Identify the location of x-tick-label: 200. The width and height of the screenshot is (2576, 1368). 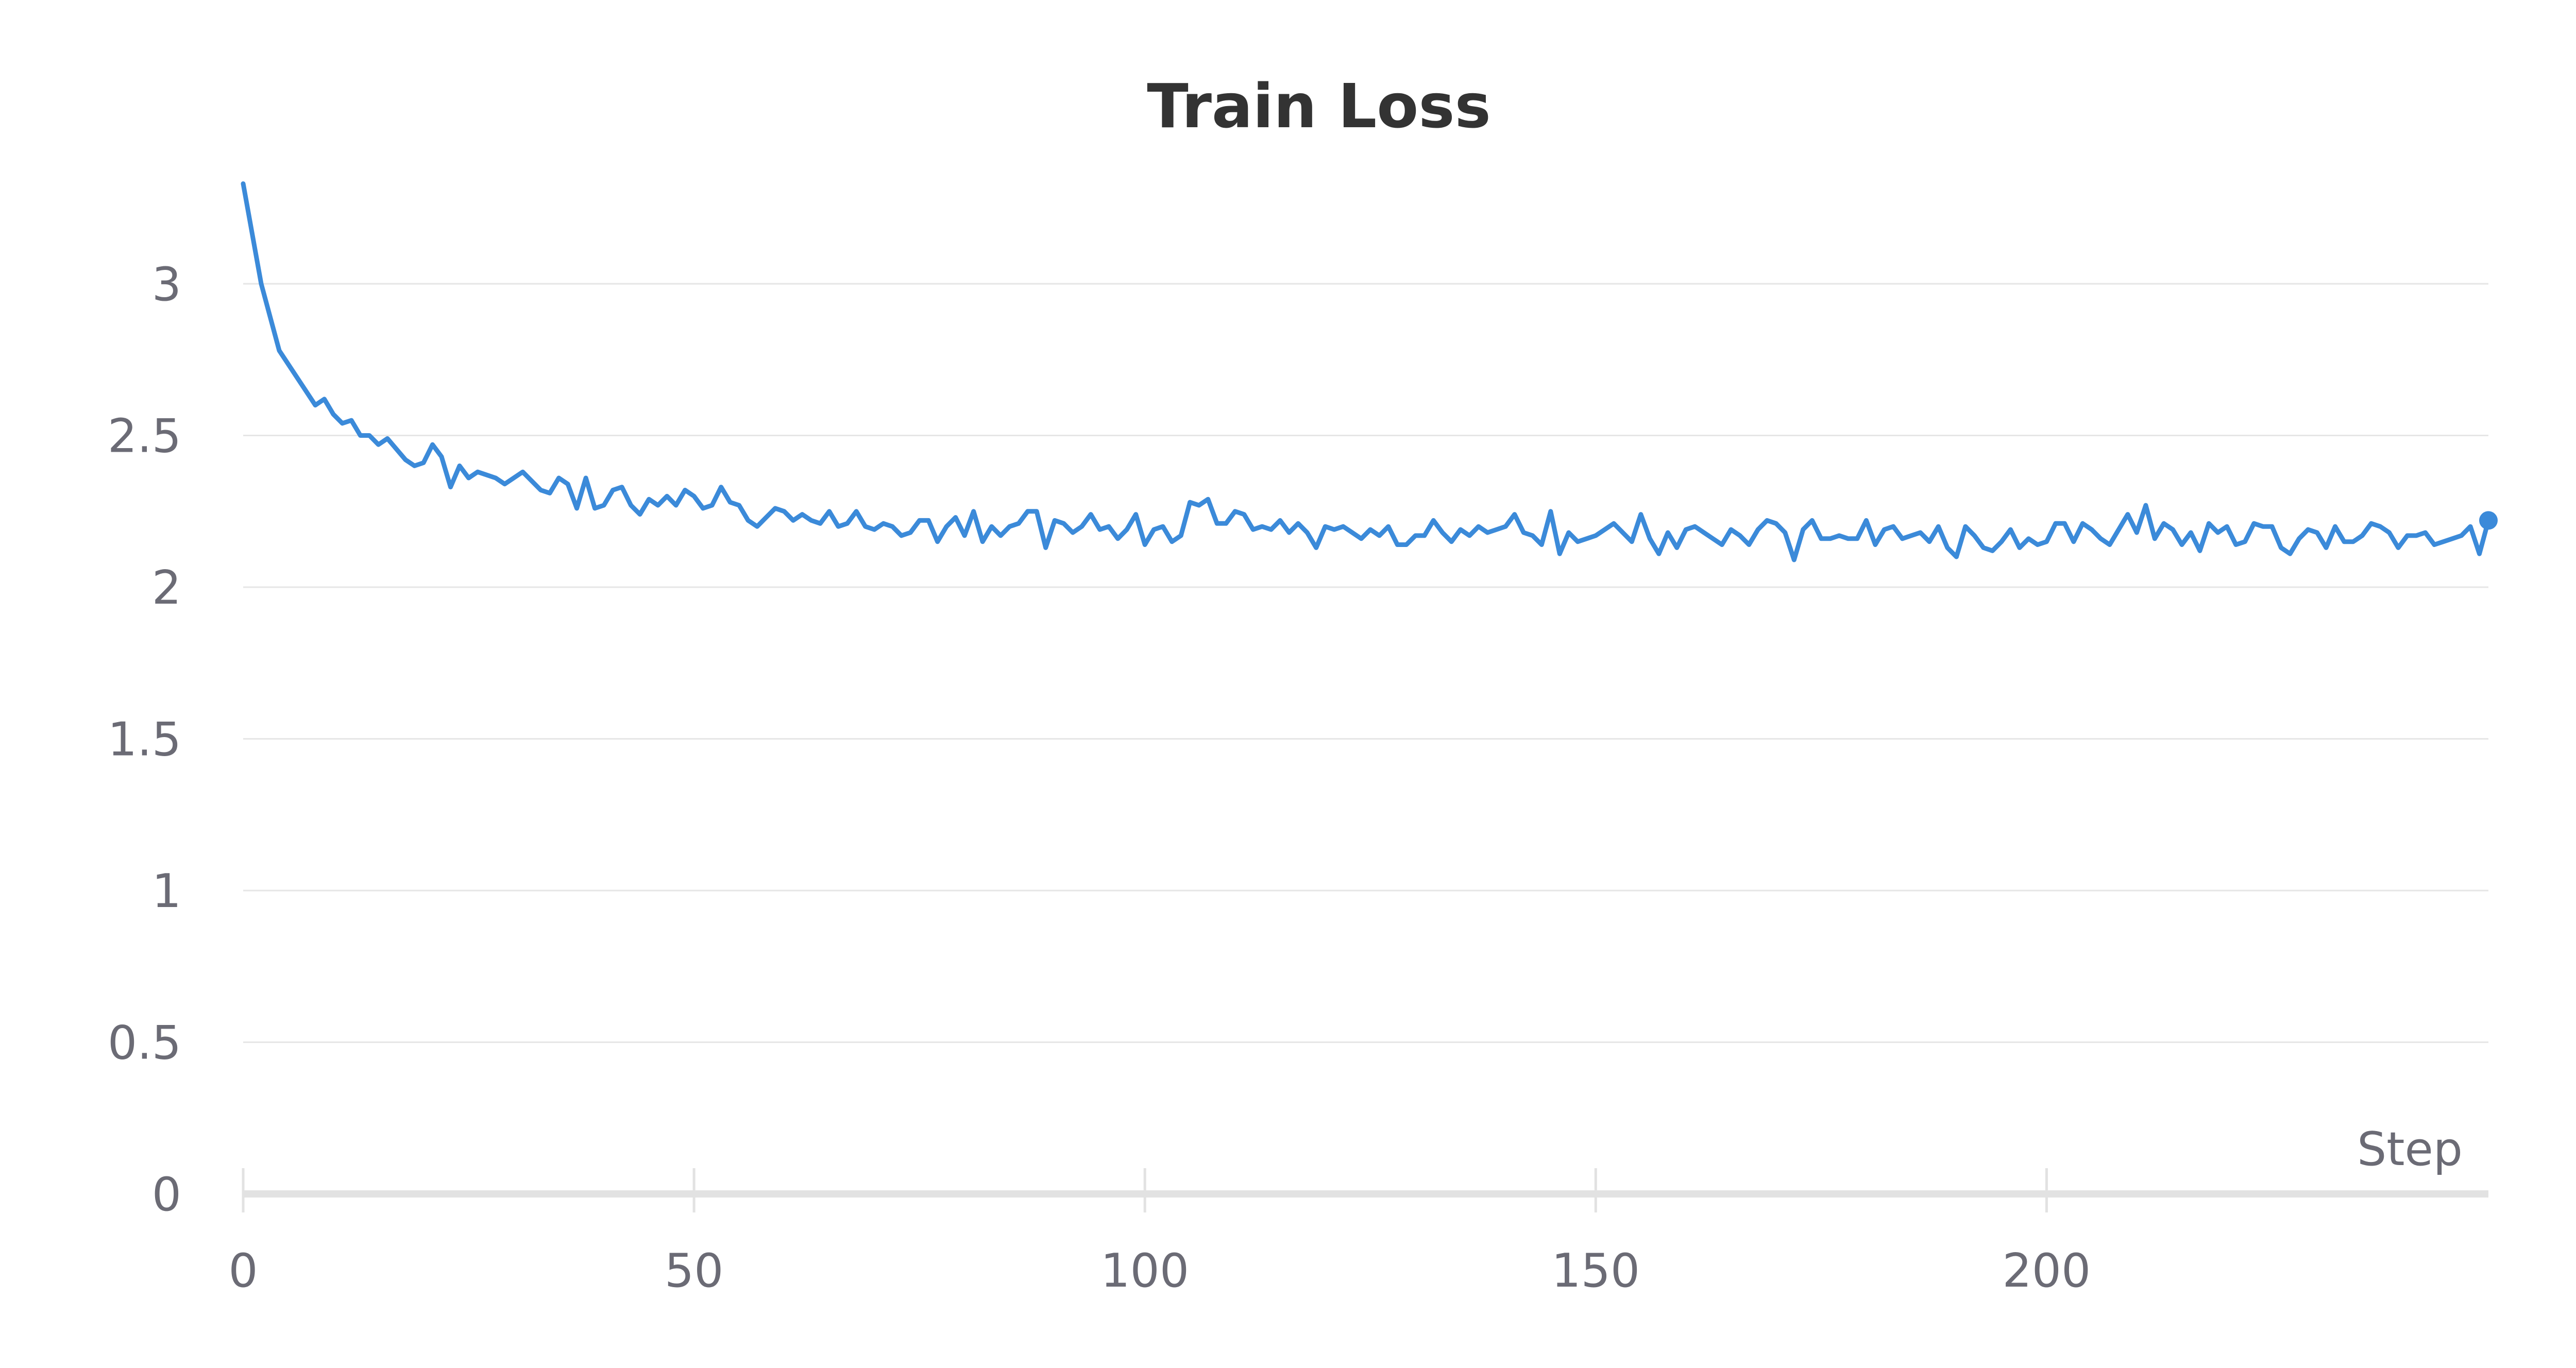
(2047, 1271).